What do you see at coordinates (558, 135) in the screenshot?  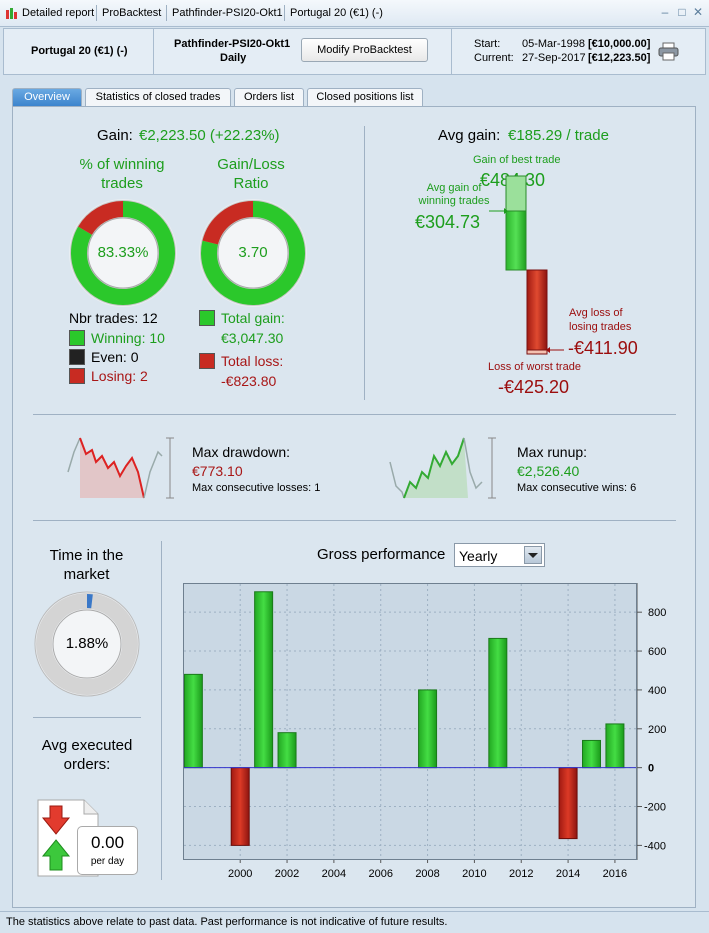 I see `avg-gain-value: €185.29 / trade` at bounding box center [558, 135].